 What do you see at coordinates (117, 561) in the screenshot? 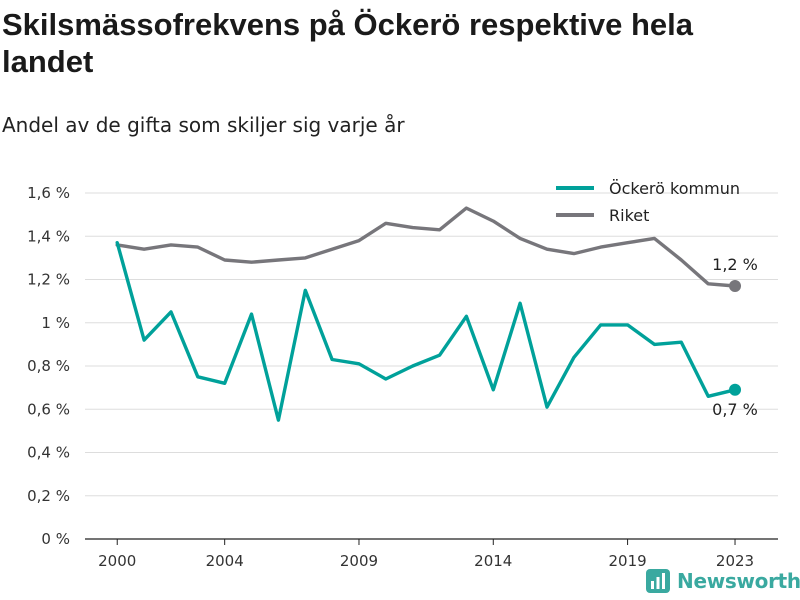
I see `x-tick-label: 2000` at bounding box center [117, 561].